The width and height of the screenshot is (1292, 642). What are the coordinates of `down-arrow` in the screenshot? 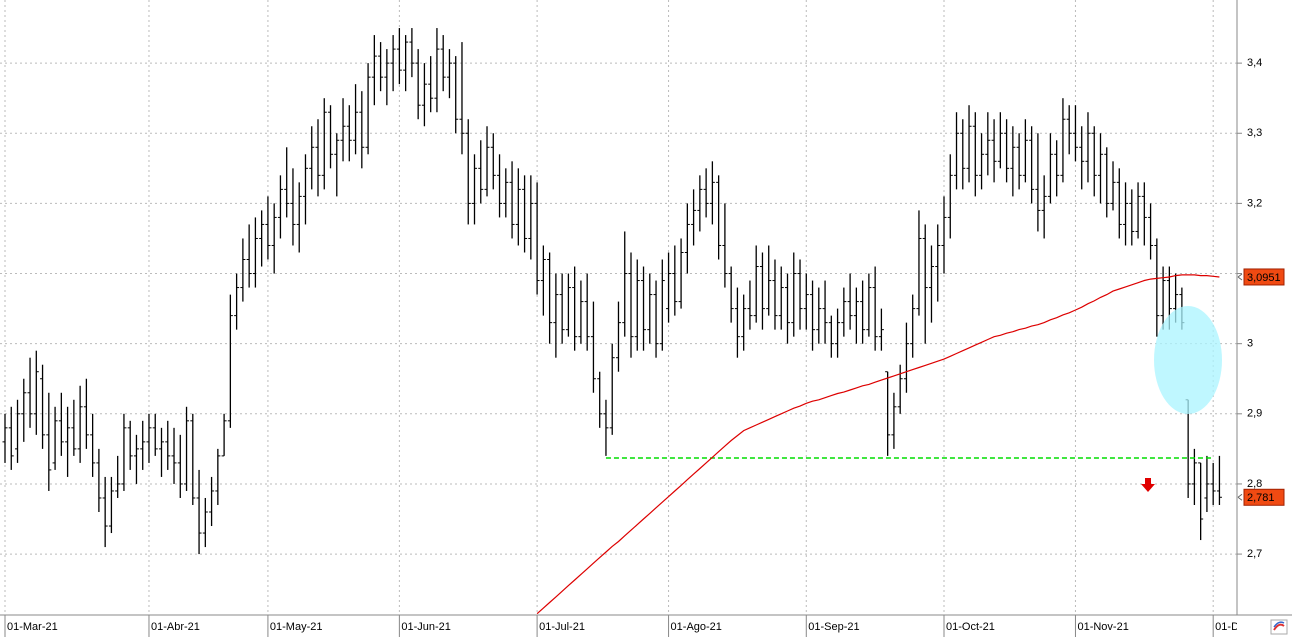 It's located at (1148, 485).